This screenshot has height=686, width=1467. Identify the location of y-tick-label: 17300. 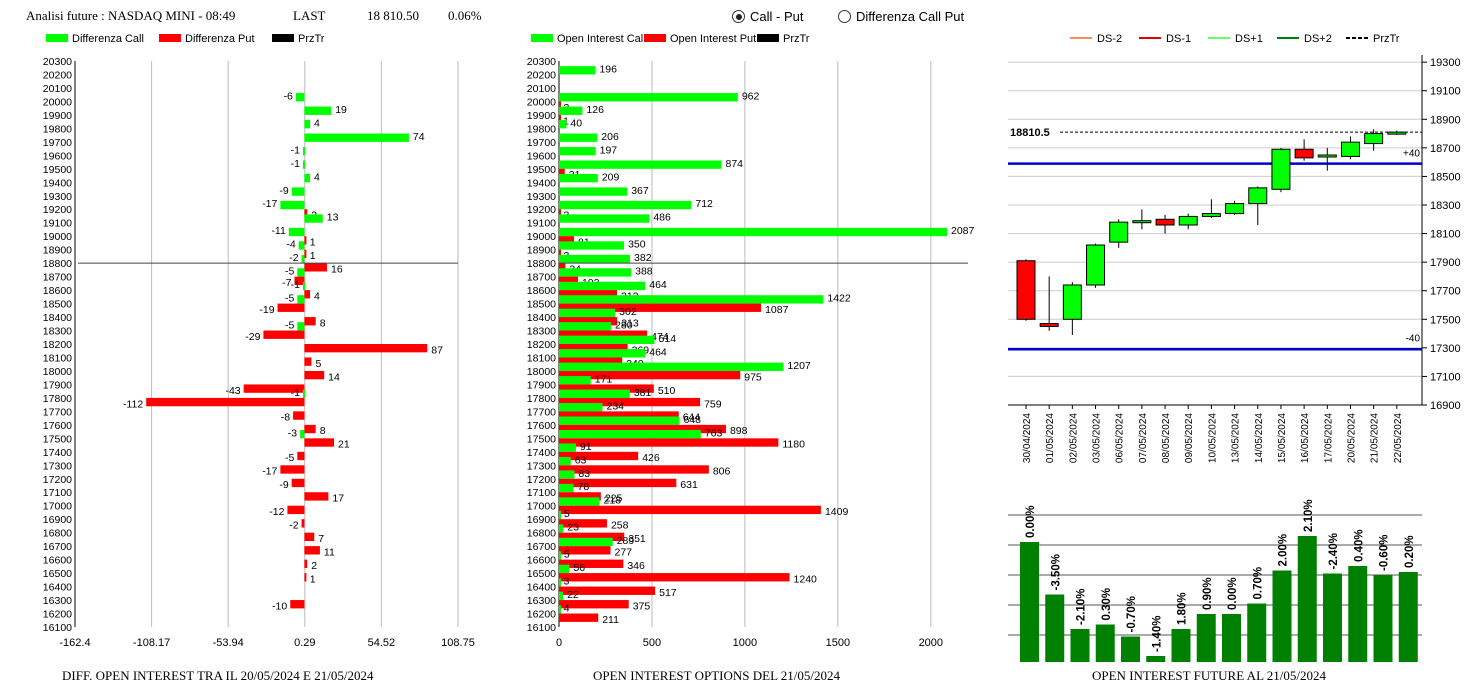
(1445, 349).